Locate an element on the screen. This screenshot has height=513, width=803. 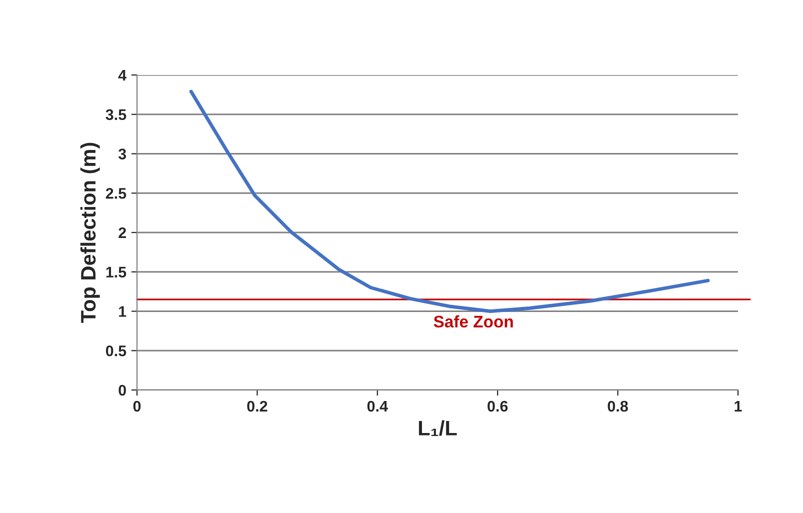
x-tick-label: 0.8 is located at coordinates (618, 406).